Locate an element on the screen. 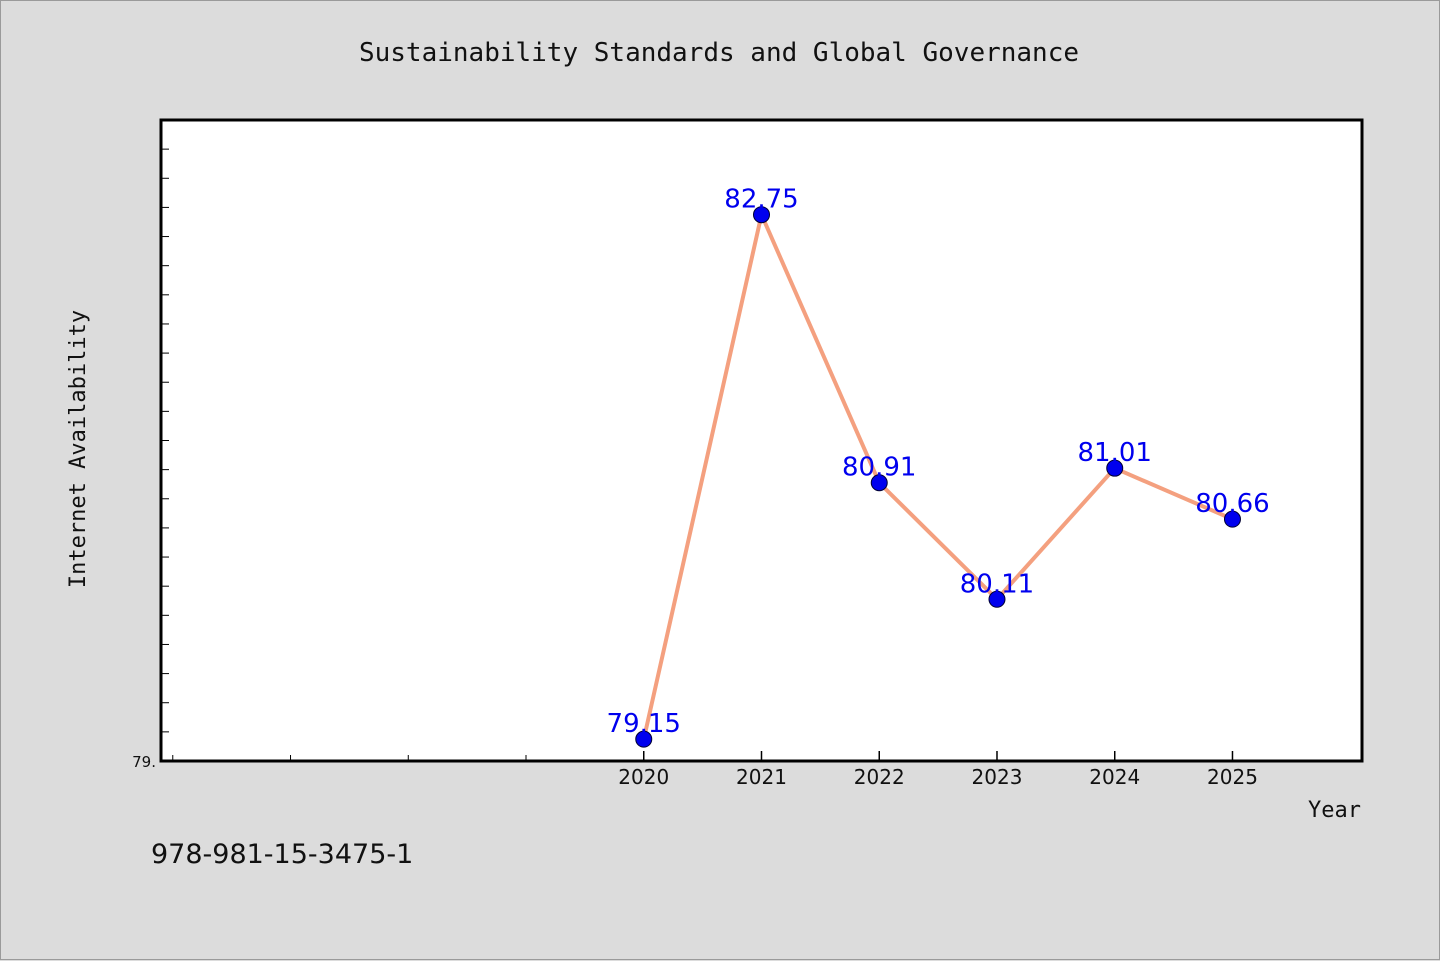 Image resolution: width=1440 pixels, height=961 pixels. data-label: 79.15 is located at coordinates (644, 724).